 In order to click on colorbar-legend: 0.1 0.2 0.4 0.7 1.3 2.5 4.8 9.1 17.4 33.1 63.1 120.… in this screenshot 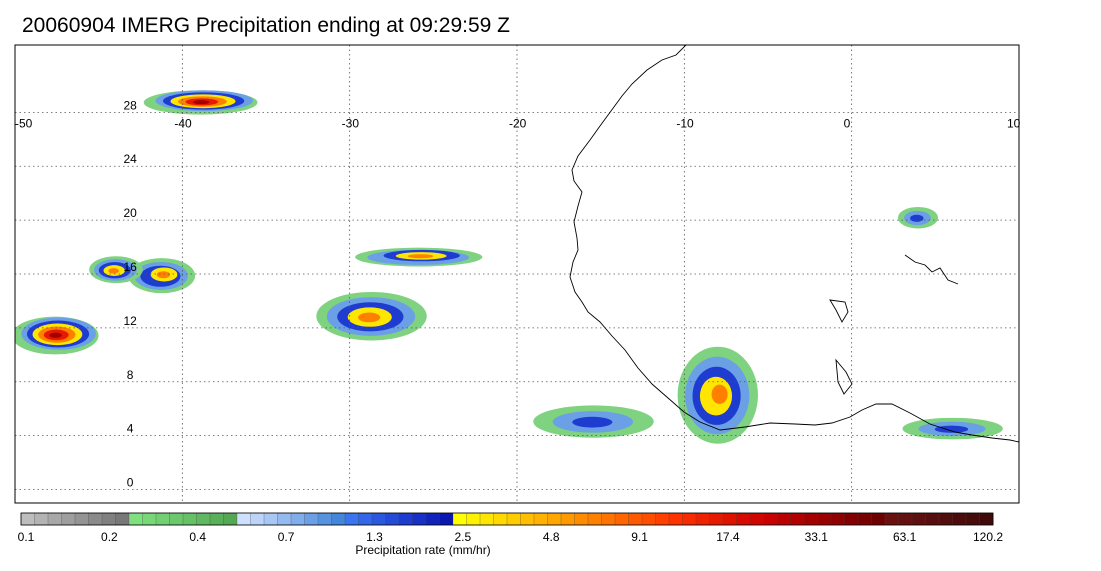, I will do `click(510, 528)`.